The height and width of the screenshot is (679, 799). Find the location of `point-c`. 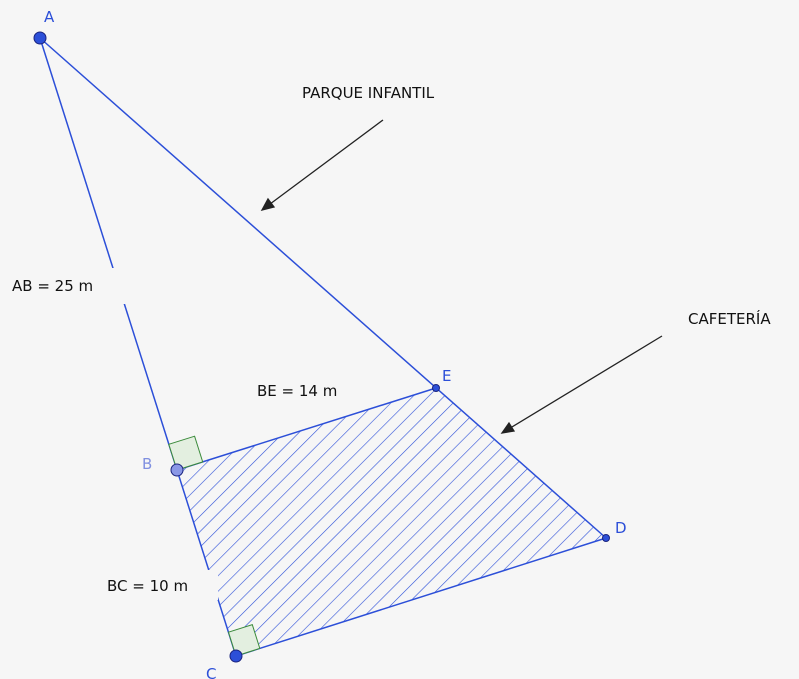

point-c is located at coordinates (236, 656).